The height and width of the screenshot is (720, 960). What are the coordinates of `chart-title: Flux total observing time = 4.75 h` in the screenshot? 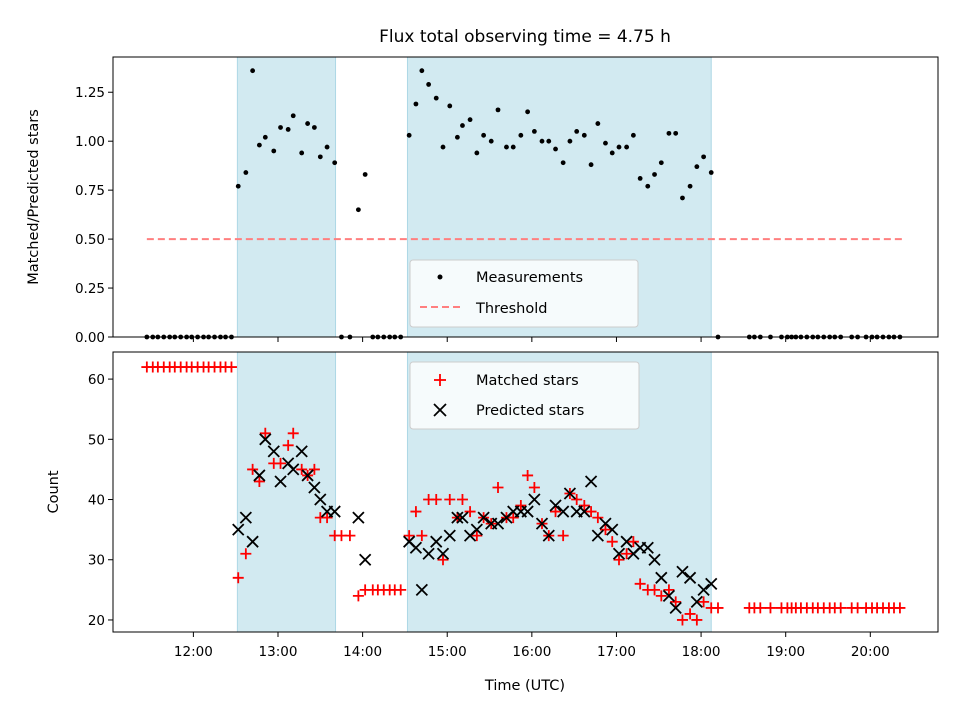 It's located at (525, 37).